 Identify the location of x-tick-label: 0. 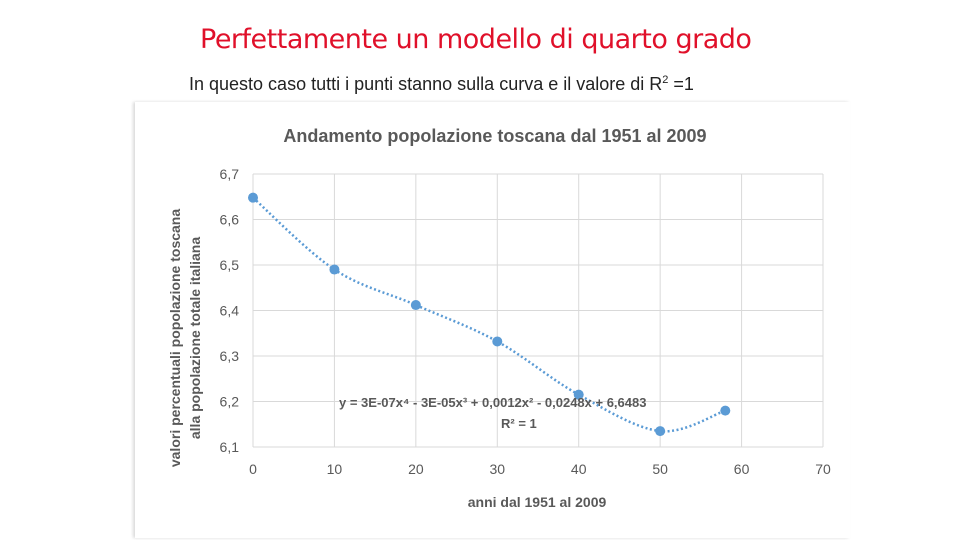
(253, 469).